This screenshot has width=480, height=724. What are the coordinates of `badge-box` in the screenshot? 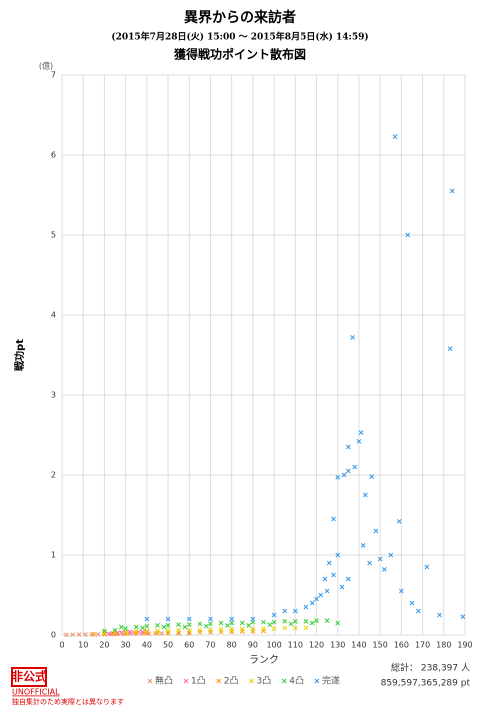 It's located at (29, 677).